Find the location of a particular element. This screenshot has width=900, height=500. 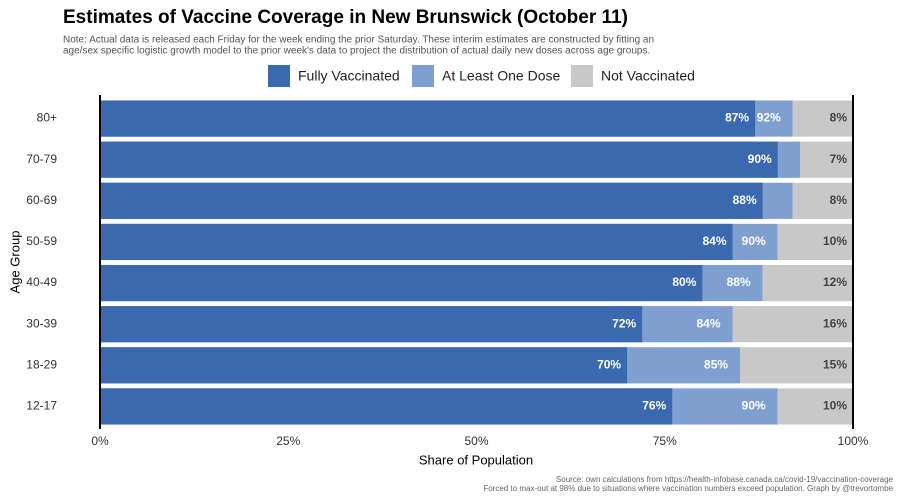

value-label: 7% is located at coordinates (839, 159).